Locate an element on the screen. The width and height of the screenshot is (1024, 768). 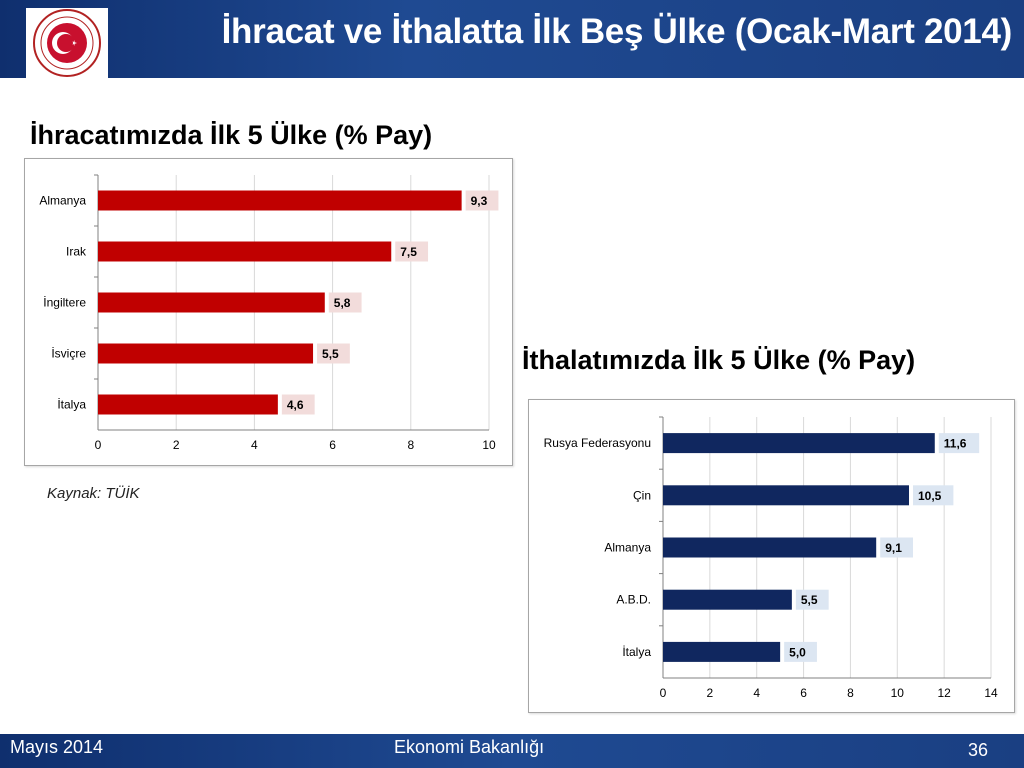
import-chart-title: İthalatımızda İlk 5 Ülke (% Pay) is located at coordinates (719, 360).